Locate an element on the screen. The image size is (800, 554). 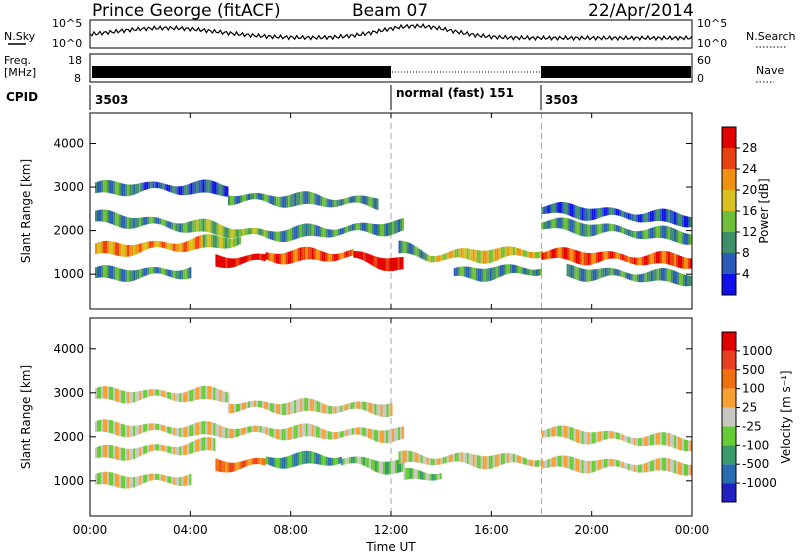
nave-label: Nave is located at coordinates (770, 70).